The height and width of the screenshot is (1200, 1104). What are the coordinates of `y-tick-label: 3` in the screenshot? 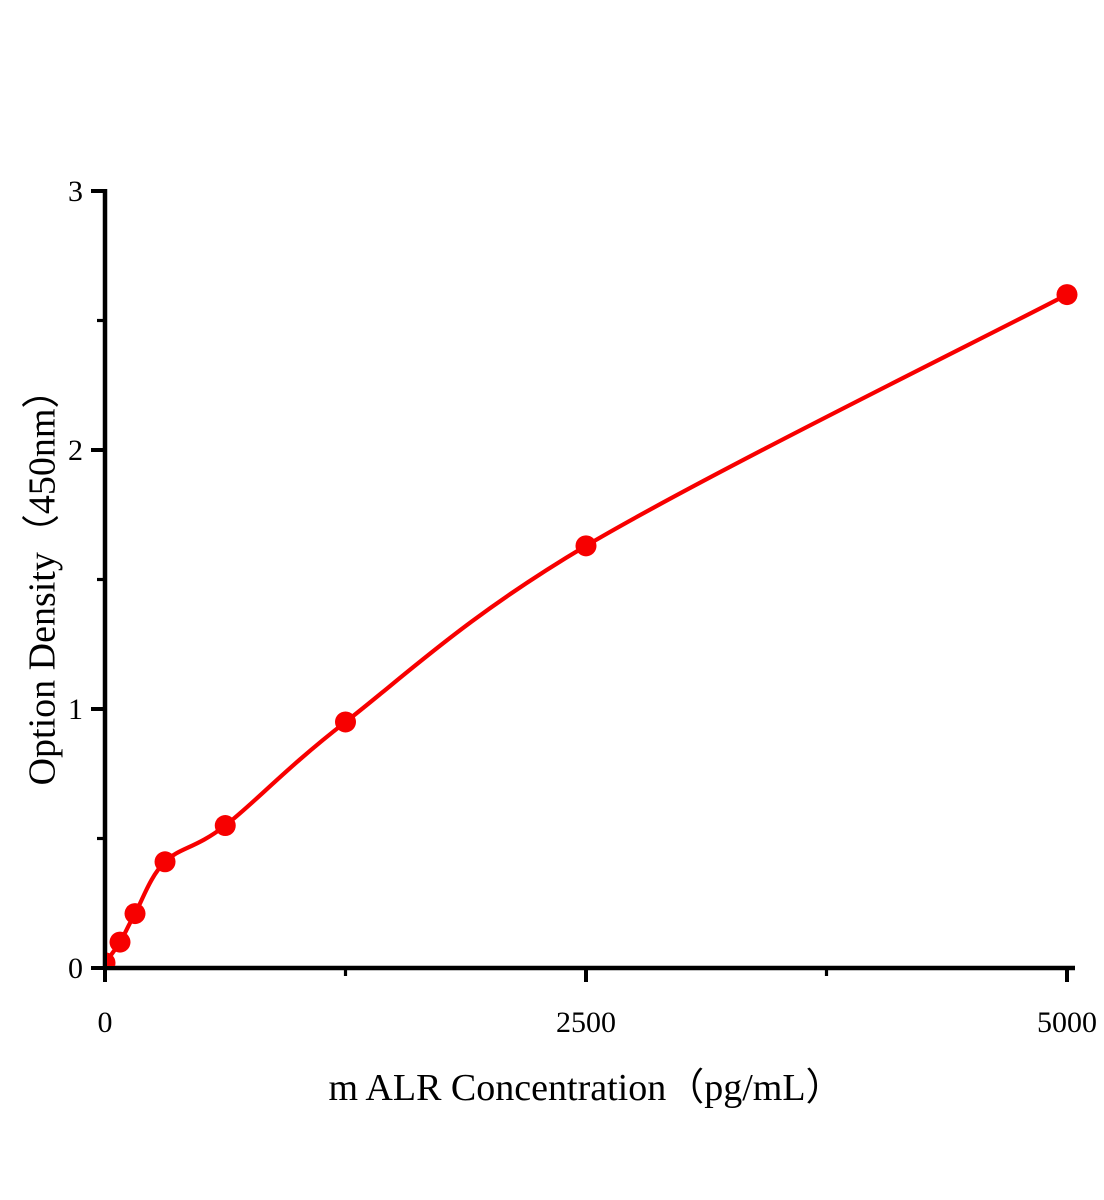 It's located at (75, 191).